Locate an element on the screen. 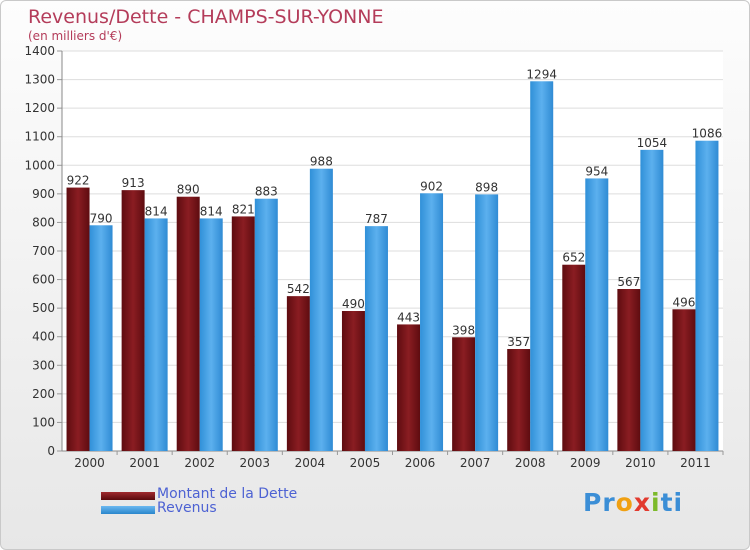  data-label: 898 is located at coordinates (486, 187).